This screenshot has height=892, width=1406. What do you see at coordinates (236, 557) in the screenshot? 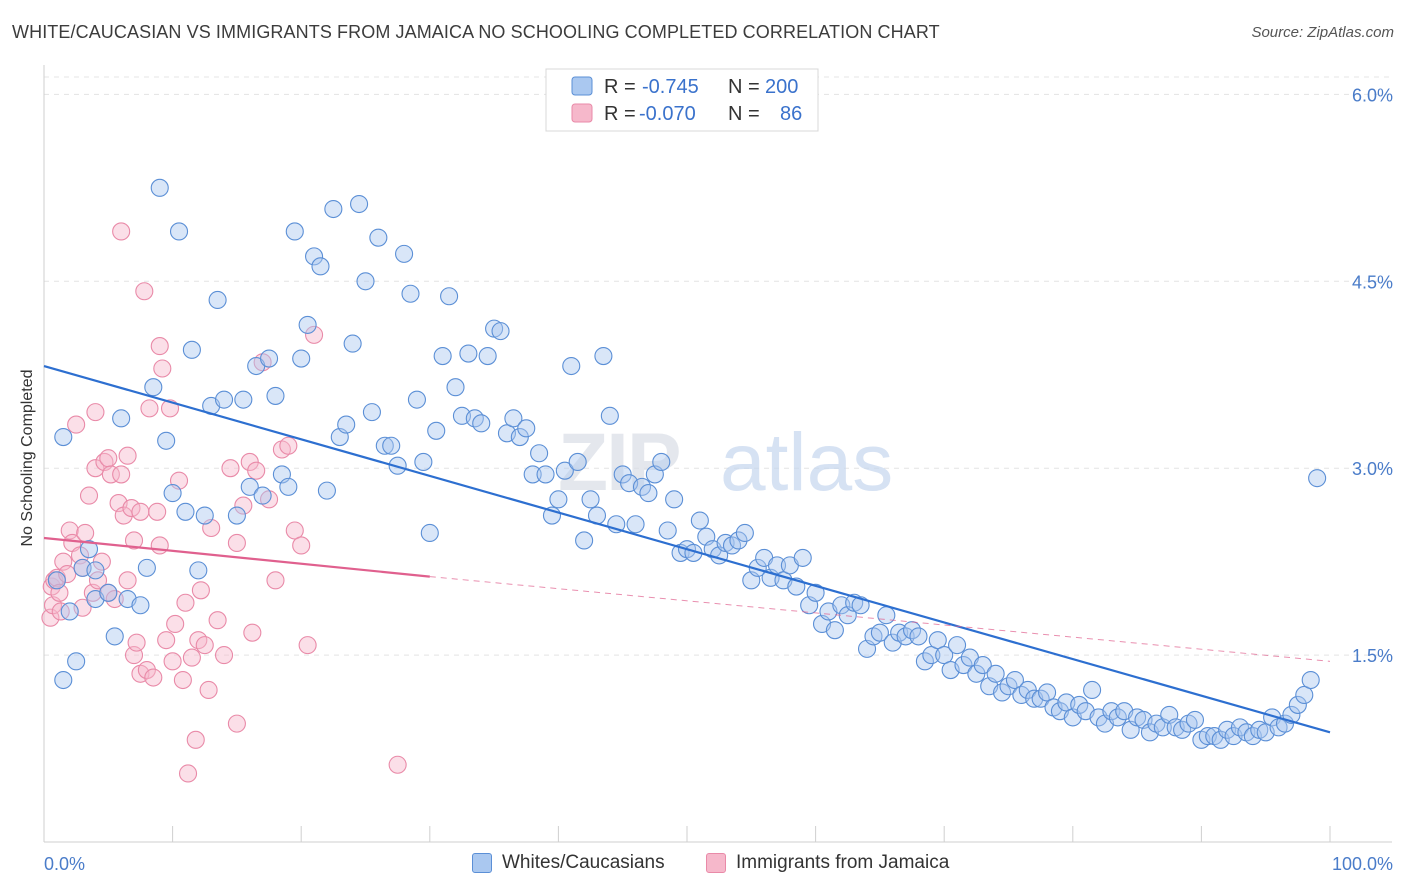
I see `jamaica-trend-line-solid` at bounding box center [236, 557].